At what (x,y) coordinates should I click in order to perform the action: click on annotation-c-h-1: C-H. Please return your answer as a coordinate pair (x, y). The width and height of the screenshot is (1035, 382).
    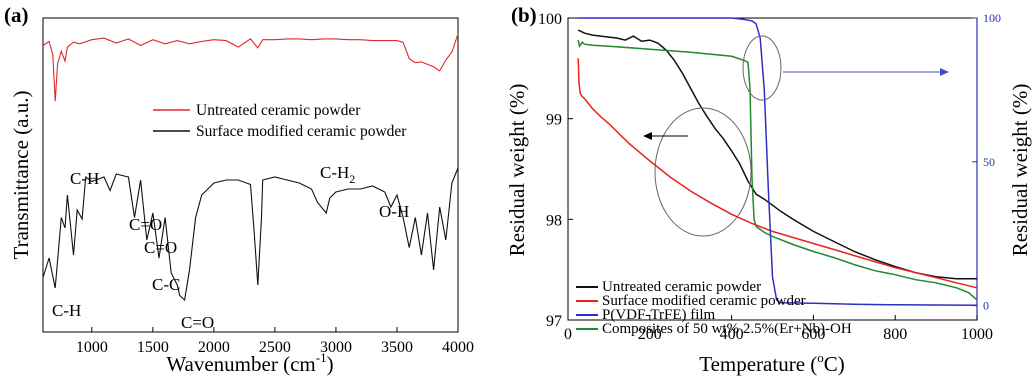
    Looking at the image, I should click on (66, 310).